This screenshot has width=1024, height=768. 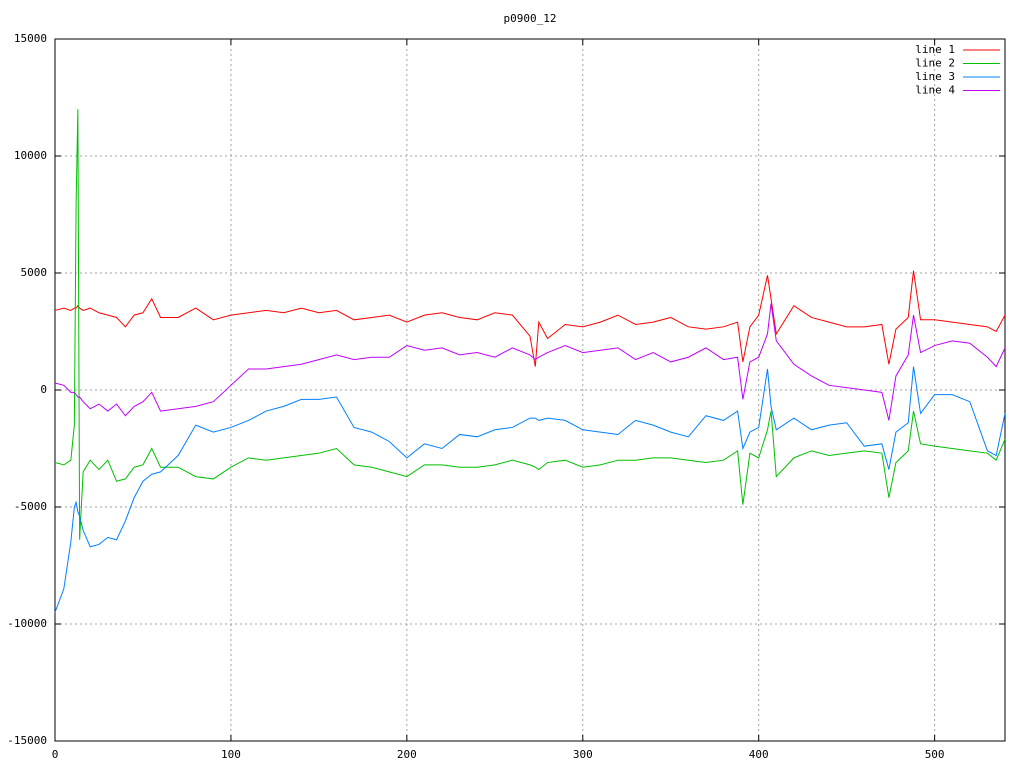 What do you see at coordinates (935, 90) in the screenshot?
I see `legend-label: line 4` at bounding box center [935, 90].